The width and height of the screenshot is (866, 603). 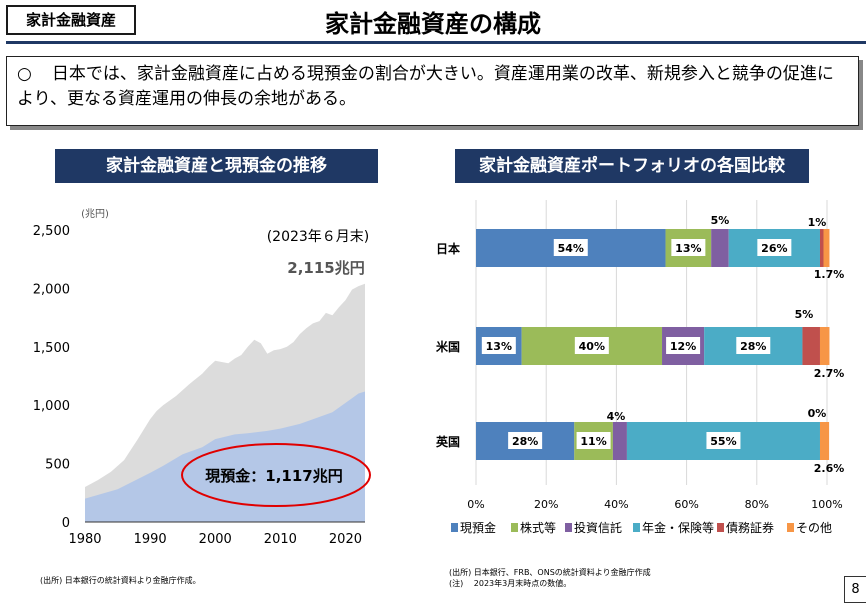 I want to click on x-tick-label: 20%, so click(x=546, y=504).